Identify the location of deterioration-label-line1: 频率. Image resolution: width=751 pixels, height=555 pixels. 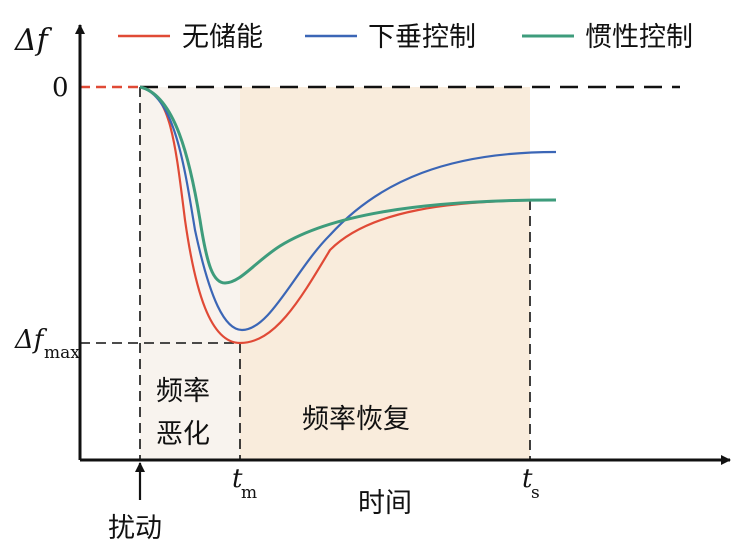
(183, 391).